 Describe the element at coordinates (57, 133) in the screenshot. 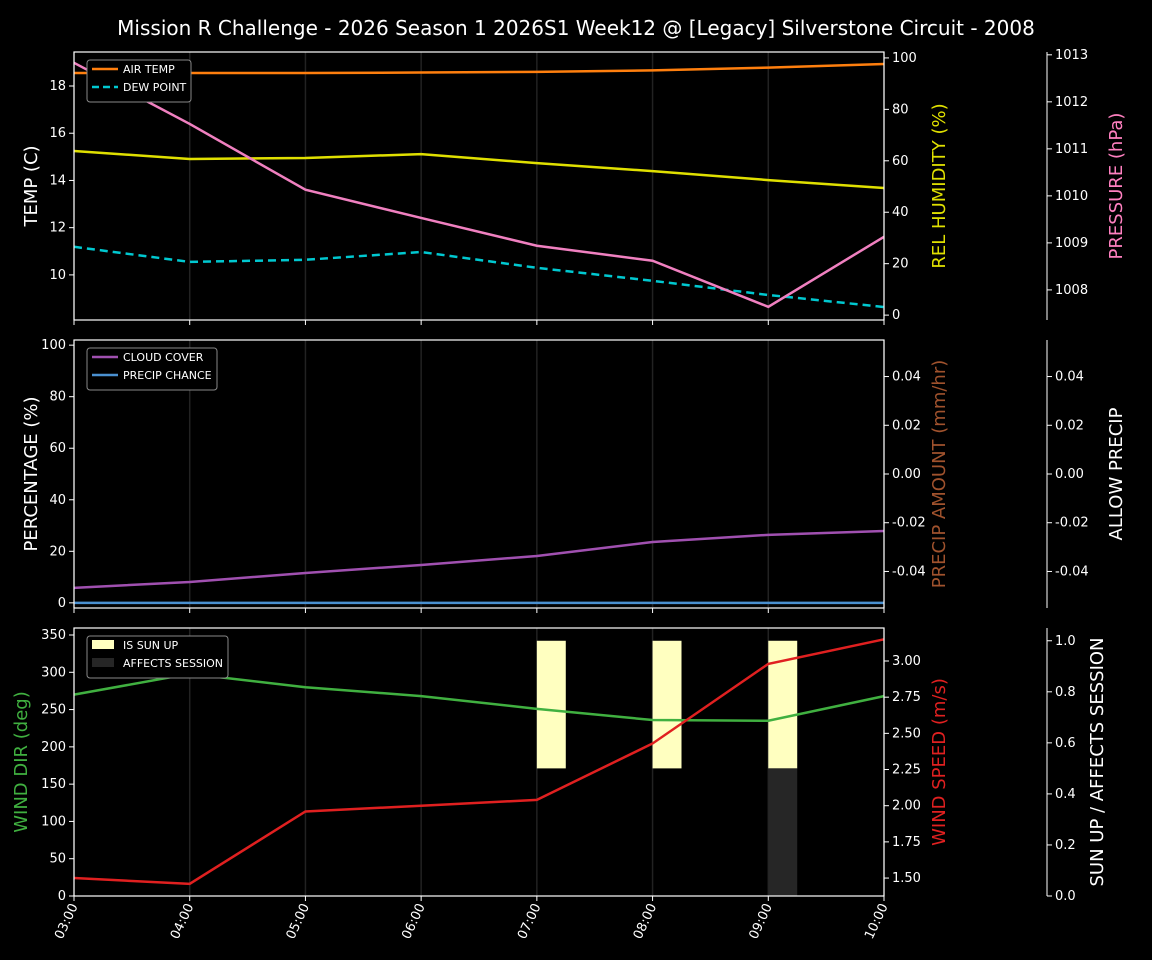

I see `y-tick-label: 16` at that location.